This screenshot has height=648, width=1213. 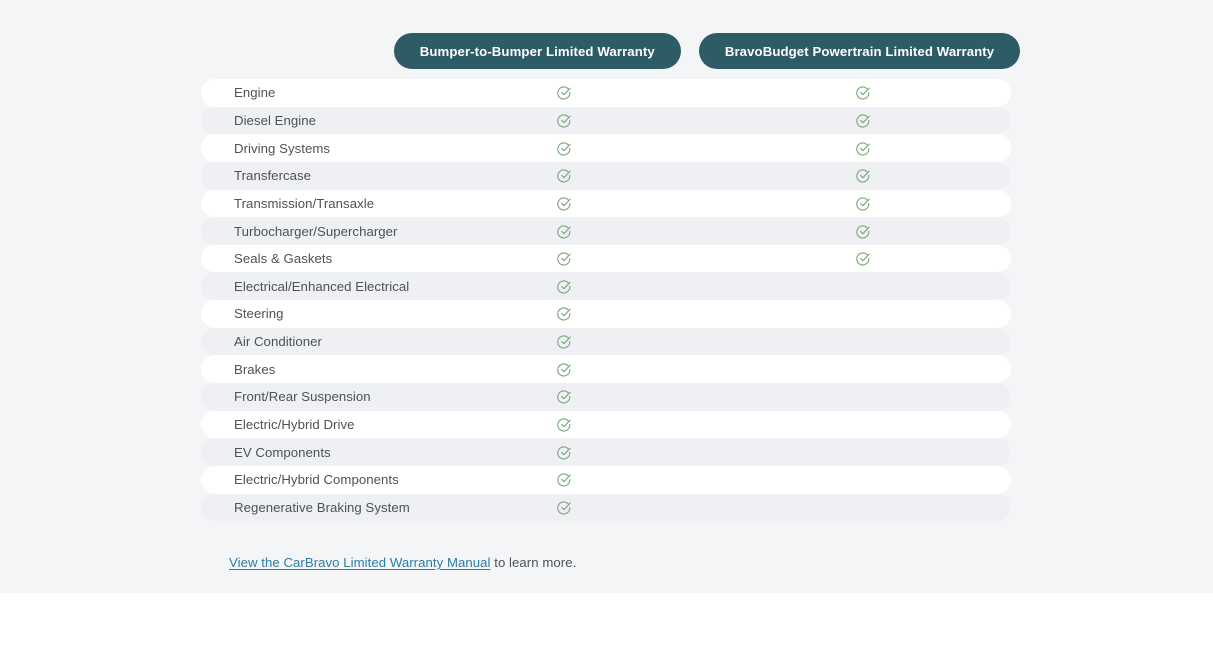 What do you see at coordinates (859, 51) in the screenshot?
I see `warranty-tab-2: BravoBudget Powertrain Limited Warranty` at bounding box center [859, 51].